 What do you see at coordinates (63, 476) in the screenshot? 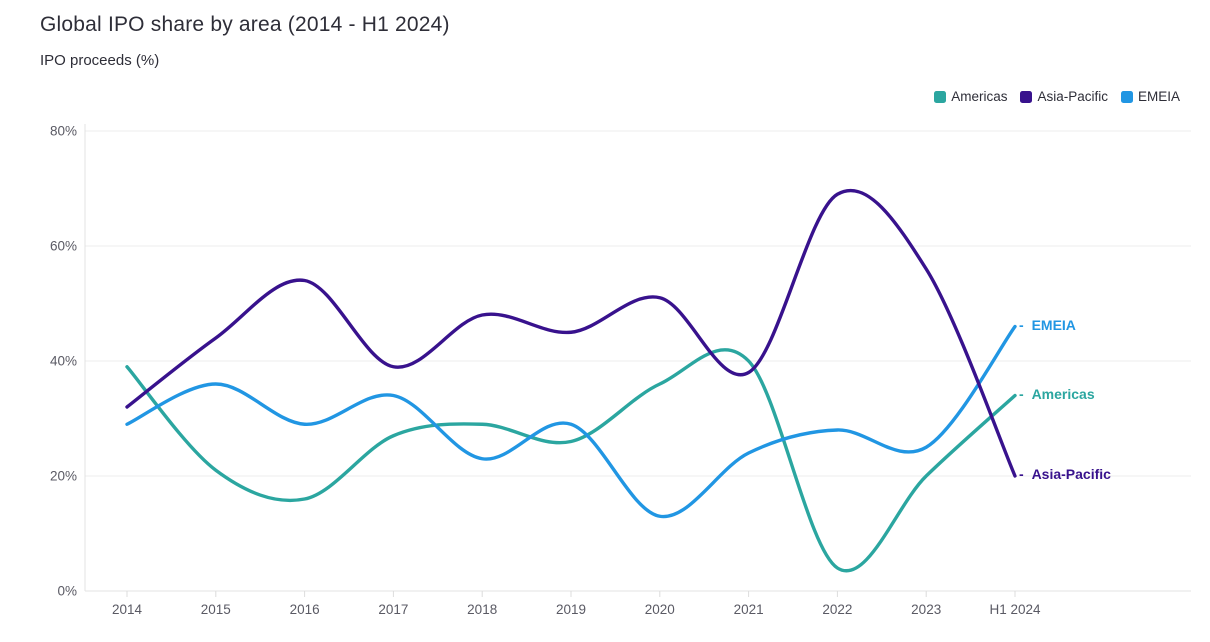
I see `y-tick-label: 20%` at bounding box center [63, 476].